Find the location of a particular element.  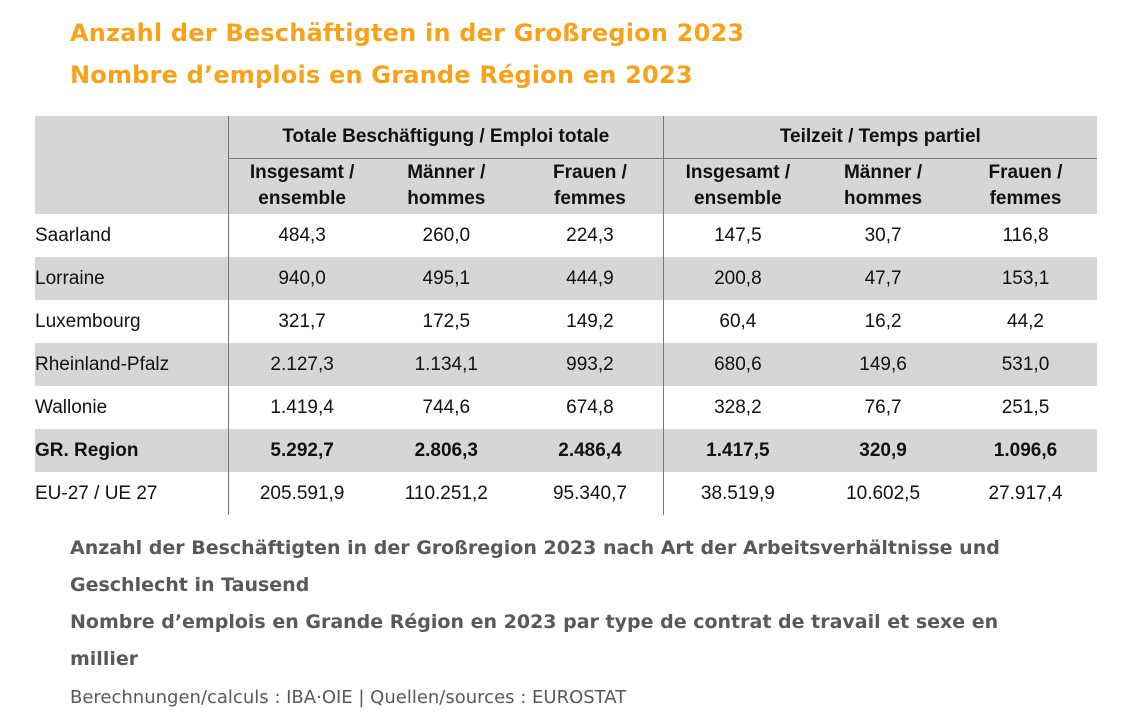

table-cell: 444,9 is located at coordinates (590, 278).